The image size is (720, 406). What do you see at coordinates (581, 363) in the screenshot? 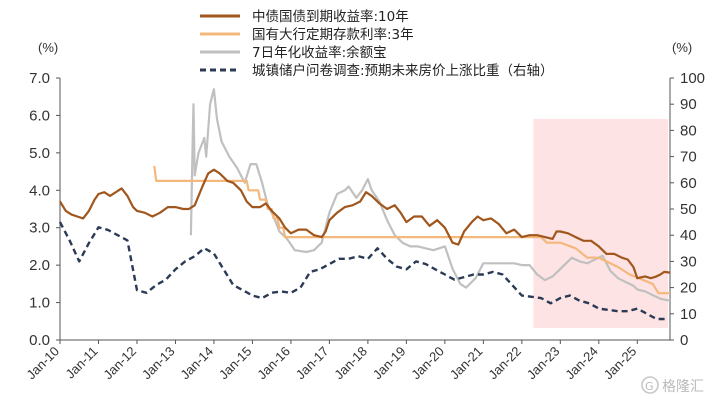
I see `x-tick-label: Jan-24` at bounding box center [581, 363].